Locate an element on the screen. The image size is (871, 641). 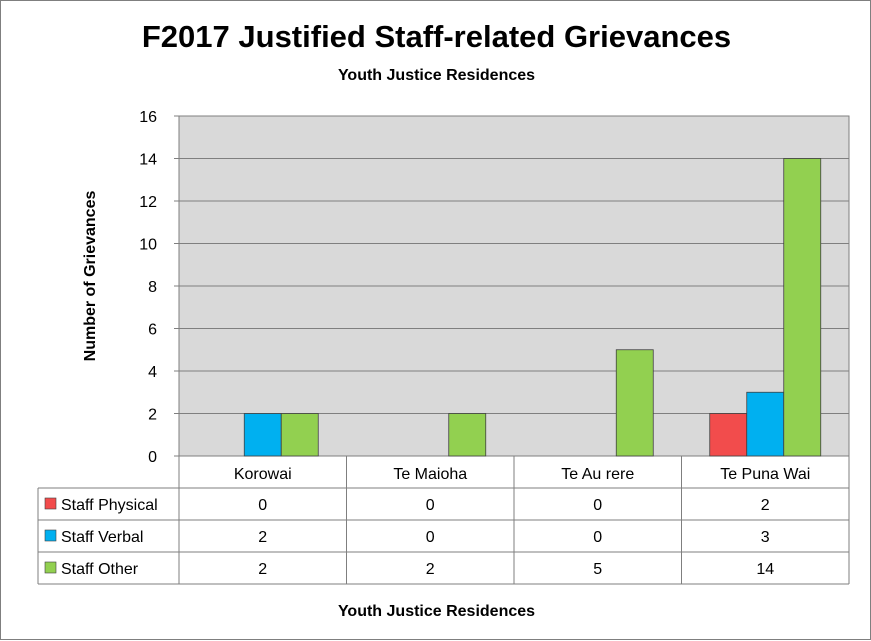
y-tick-label: 8 is located at coordinates (152, 287).